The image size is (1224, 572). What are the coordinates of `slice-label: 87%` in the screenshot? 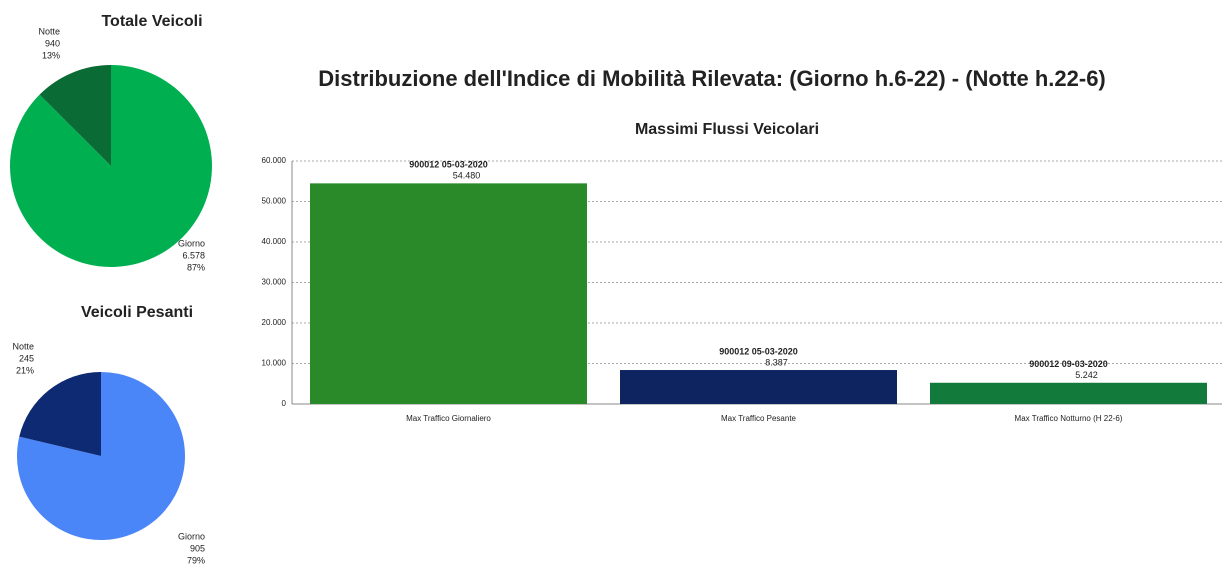 It's located at (196, 267).